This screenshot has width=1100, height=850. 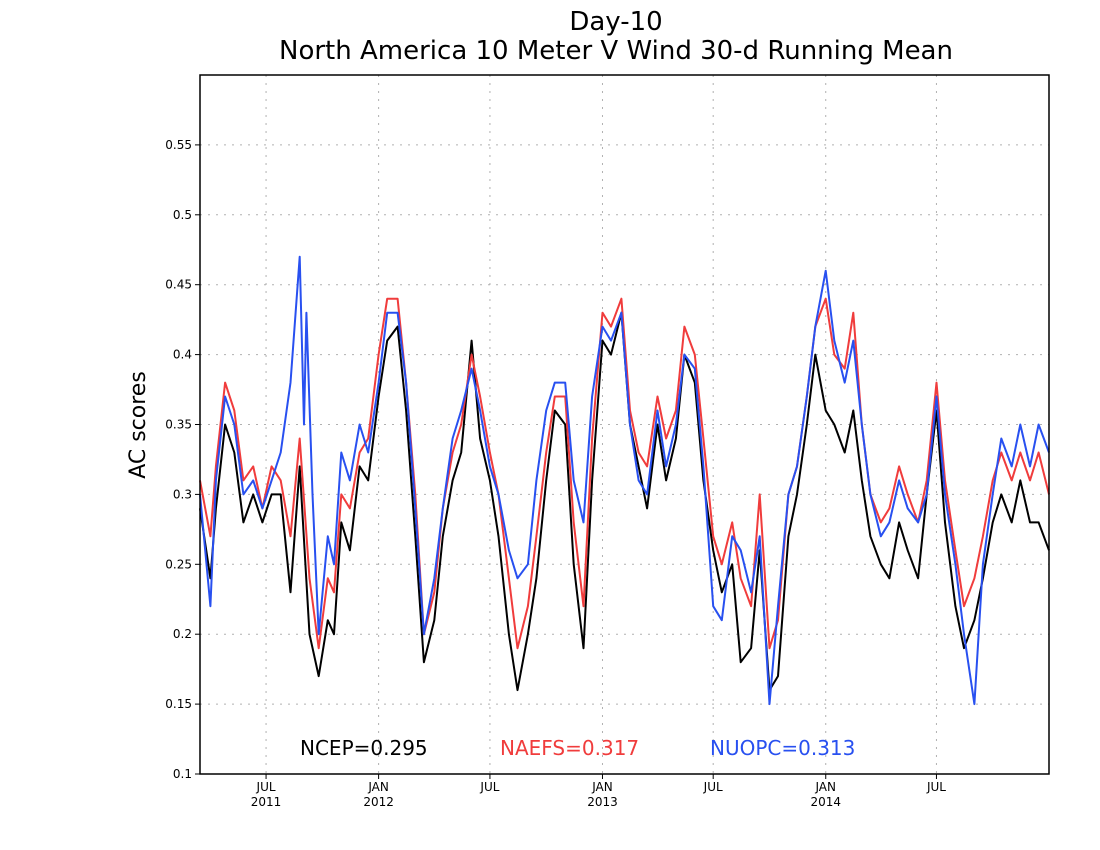 I want to click on legend-item-naefs: NAEFS=0.317, so click(x=569, y=748).